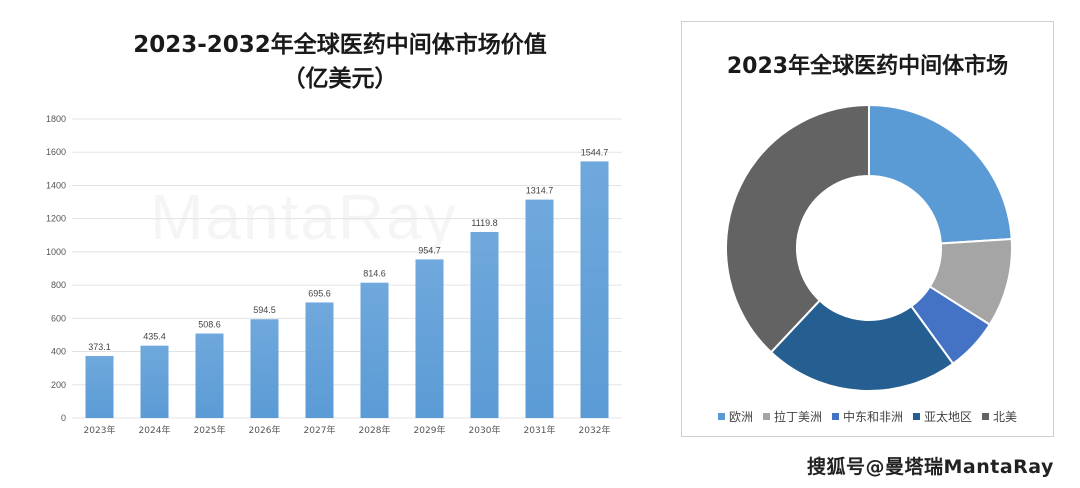 This screenshot has height=488, width=1080. I want to click on bar-value-label: 508.6, so click(209, 325).